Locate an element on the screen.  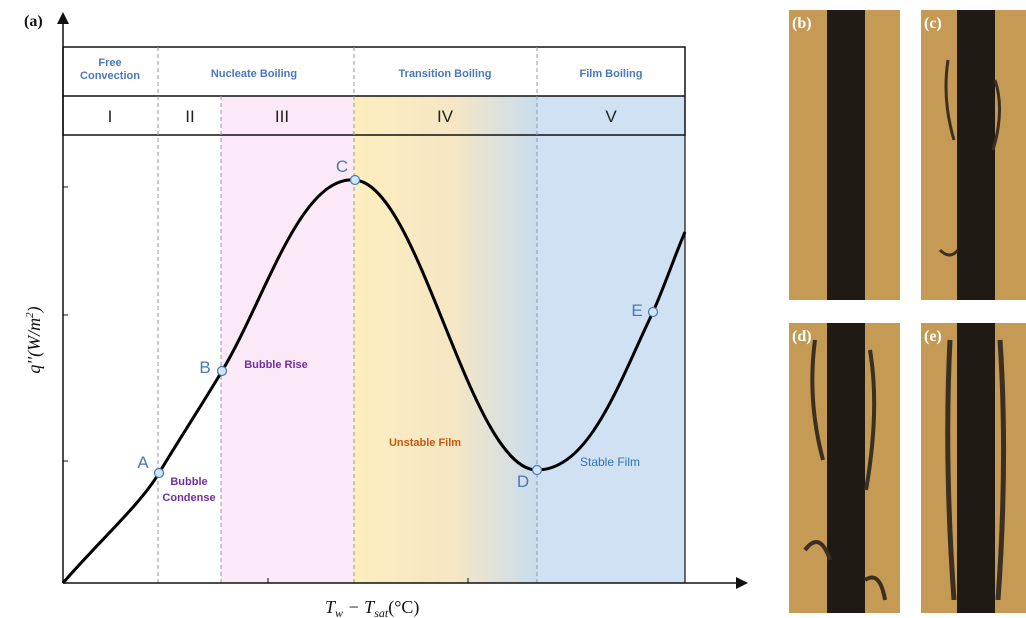
annotation: Stable Film is located at coordinates (610, 462).